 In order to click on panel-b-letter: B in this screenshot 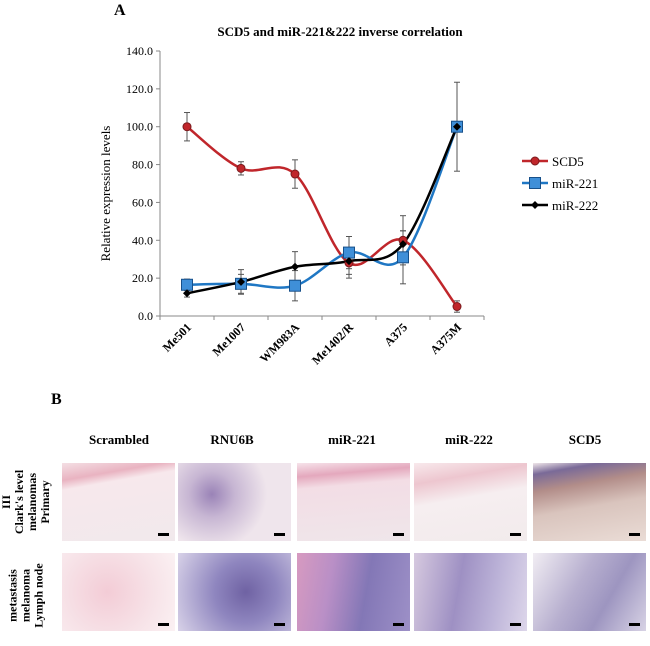, I will do `click(56, 399)`.